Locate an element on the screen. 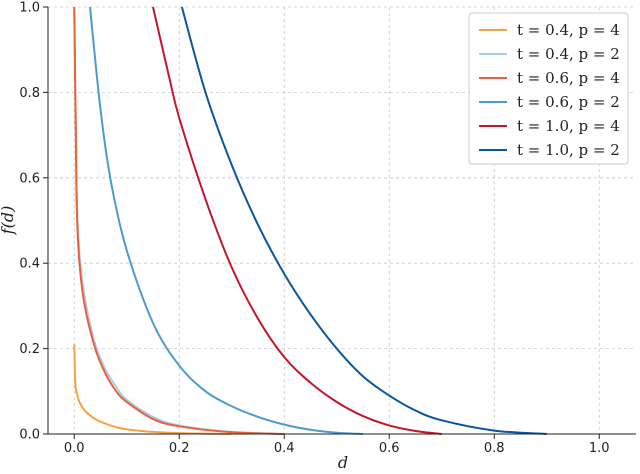 The image size is (640, 474). y-tick-label: 0.2 is located at coordinates (29, 349).